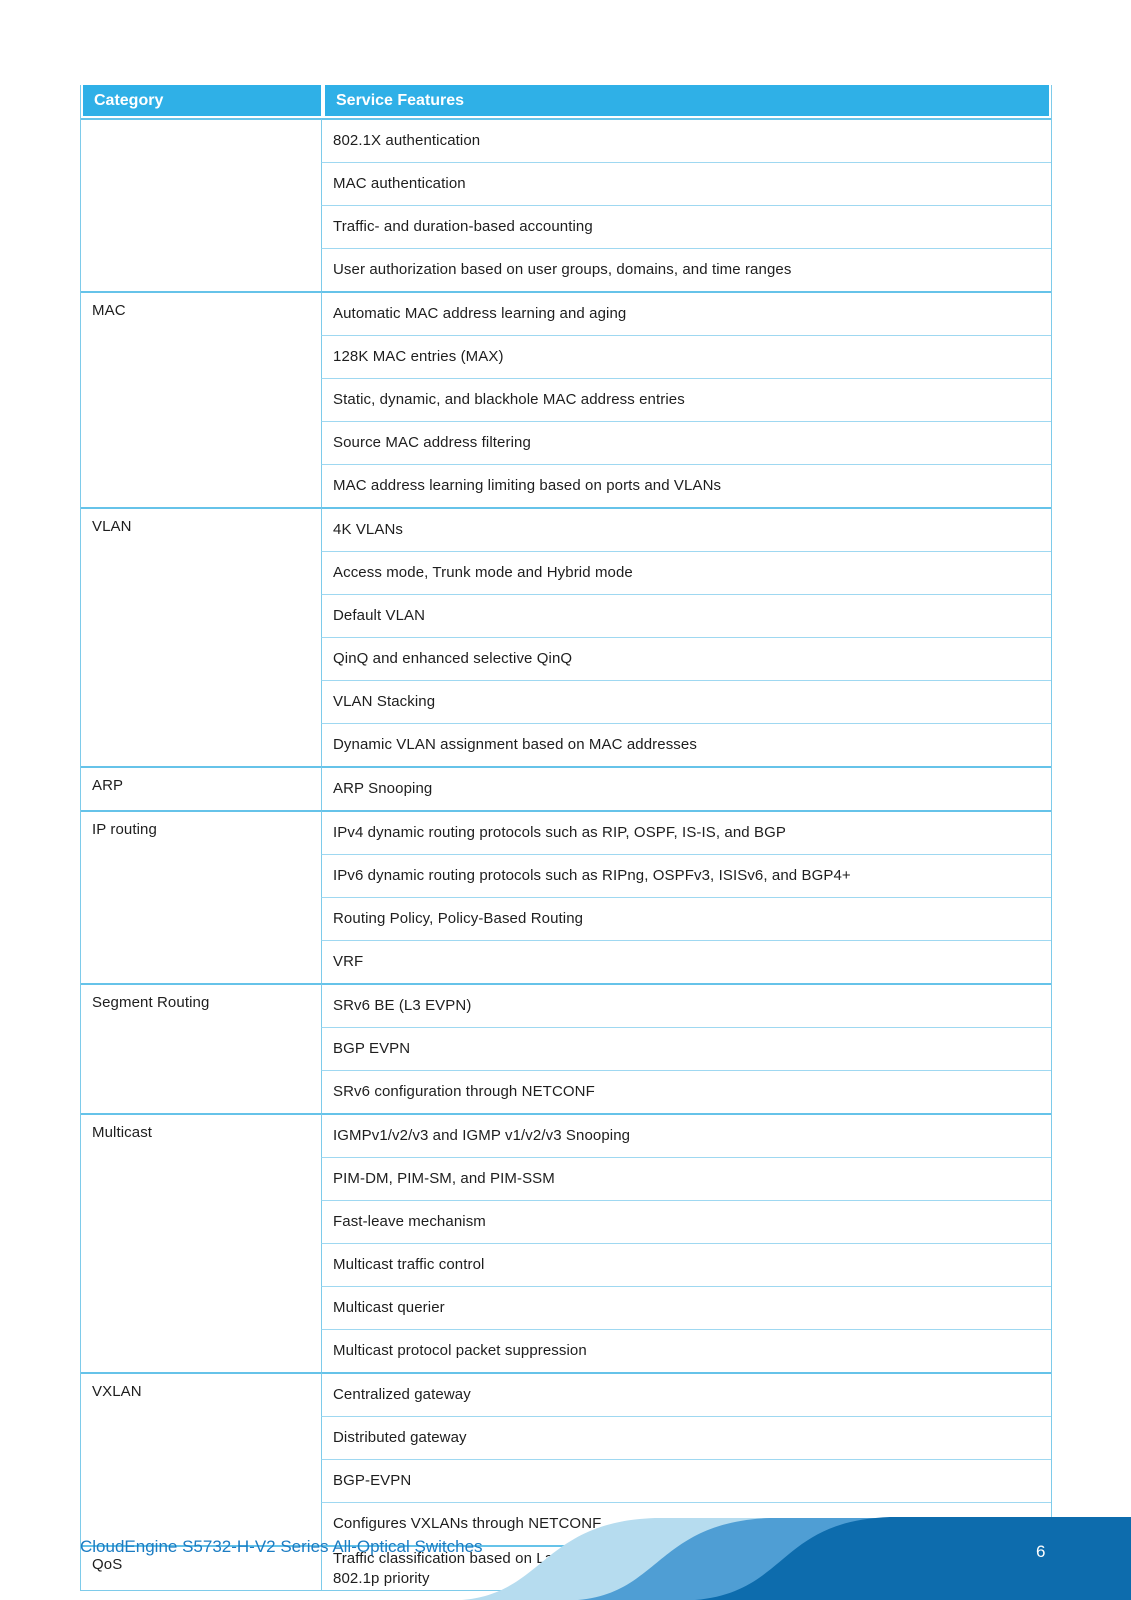 The width and height of the screenshot is (1131, 1600). Describe the element at coordinates (686, 442) in the screenshot. I see `feature-cell: Source MAC address filtering` at that location.